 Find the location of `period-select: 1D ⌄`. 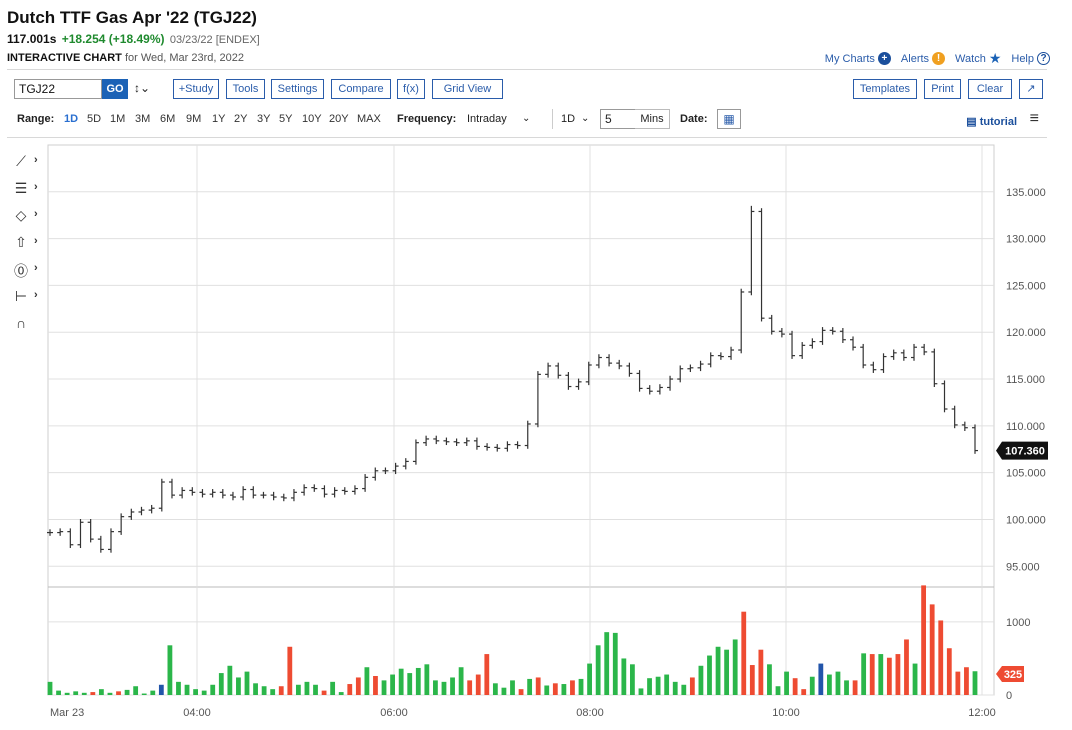

period-select: 1D ⌄ is located at coordinates (572, 119).